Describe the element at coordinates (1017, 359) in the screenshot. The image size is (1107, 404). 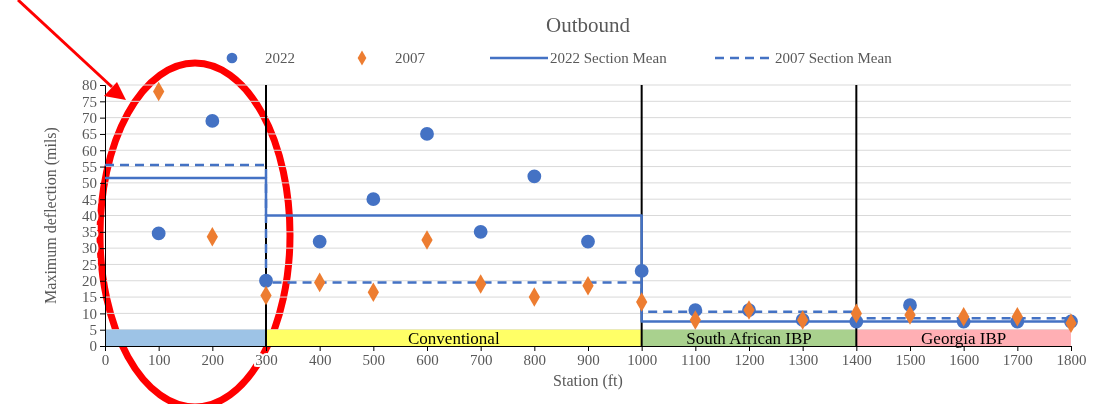
I see `x-tick-label: 1700` at that location.